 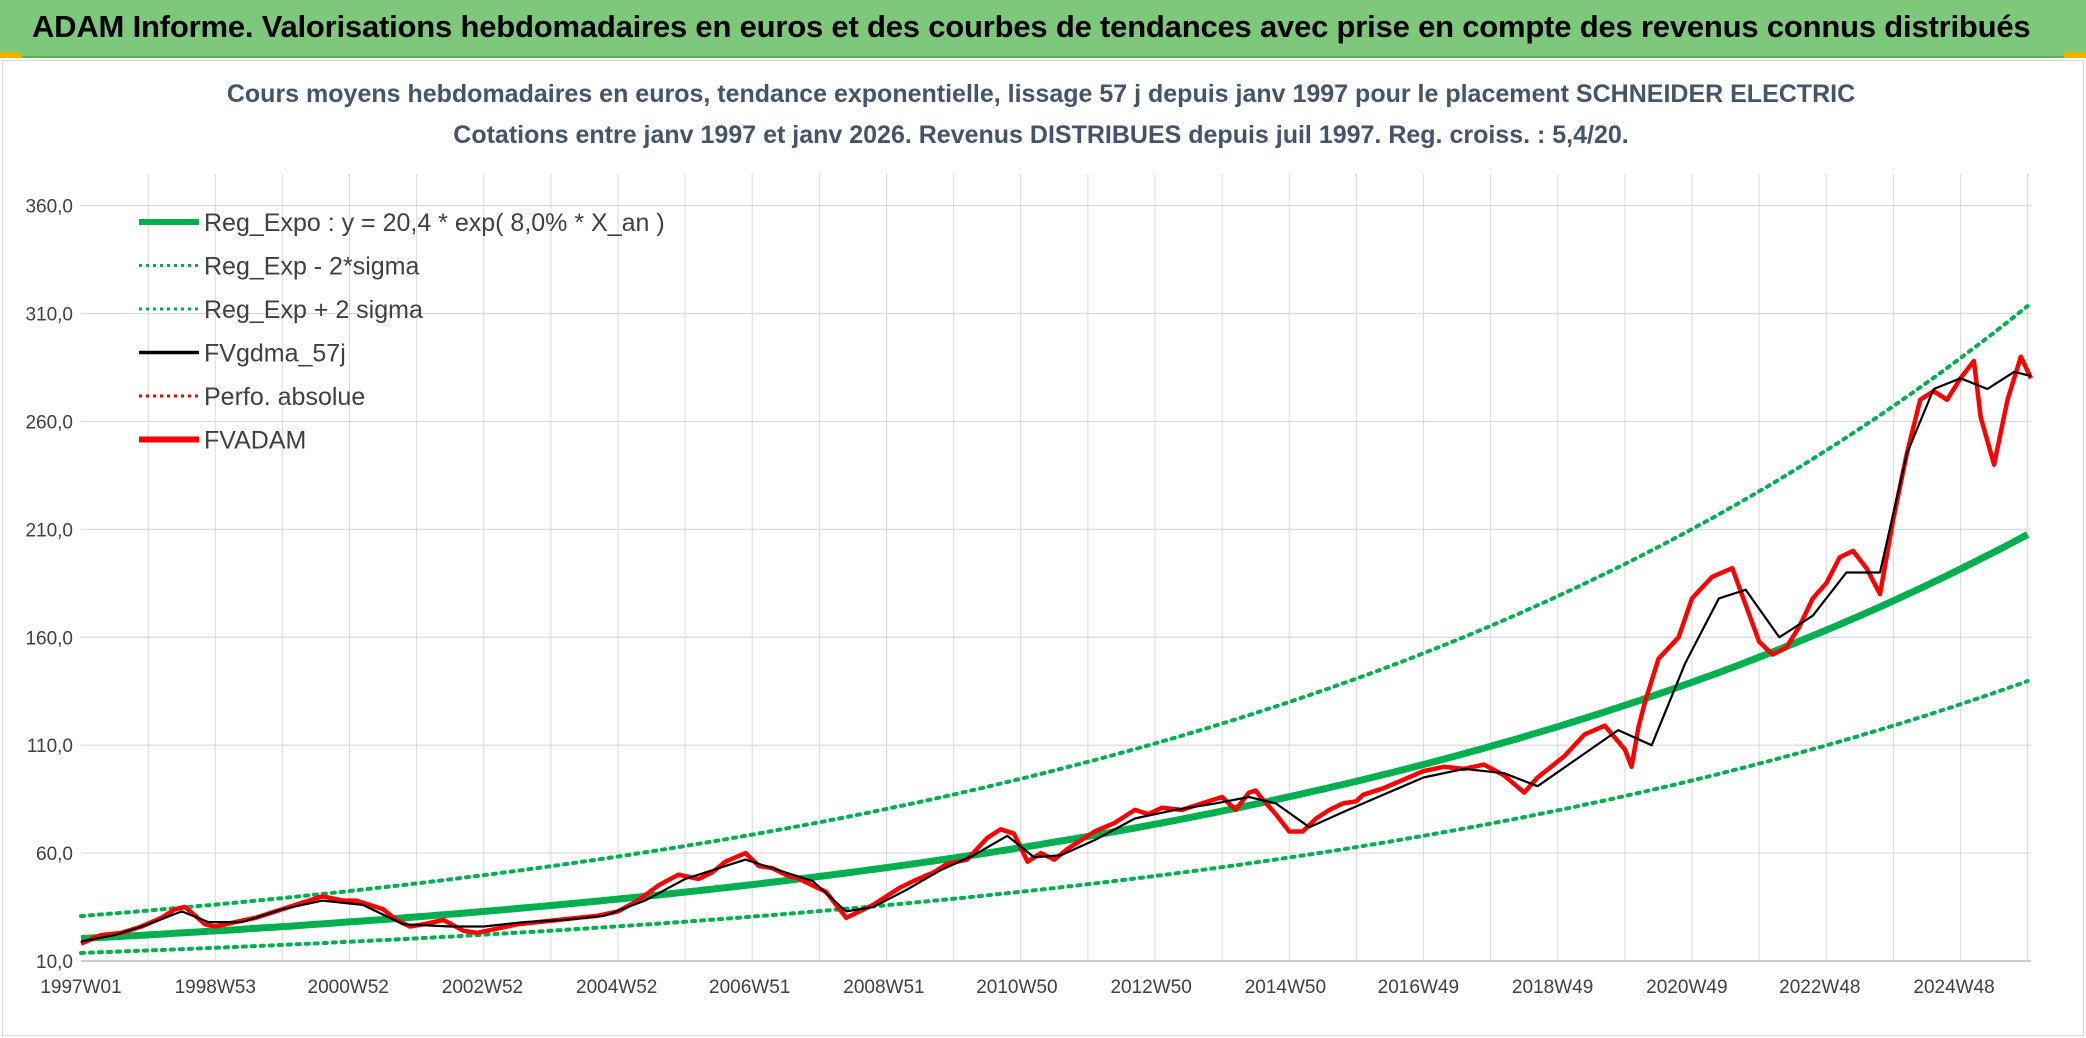 What do you see at coordinates (2075, 55) in the screenshot?
I see `corner-marker-right` at bounding box center [2075, 55].